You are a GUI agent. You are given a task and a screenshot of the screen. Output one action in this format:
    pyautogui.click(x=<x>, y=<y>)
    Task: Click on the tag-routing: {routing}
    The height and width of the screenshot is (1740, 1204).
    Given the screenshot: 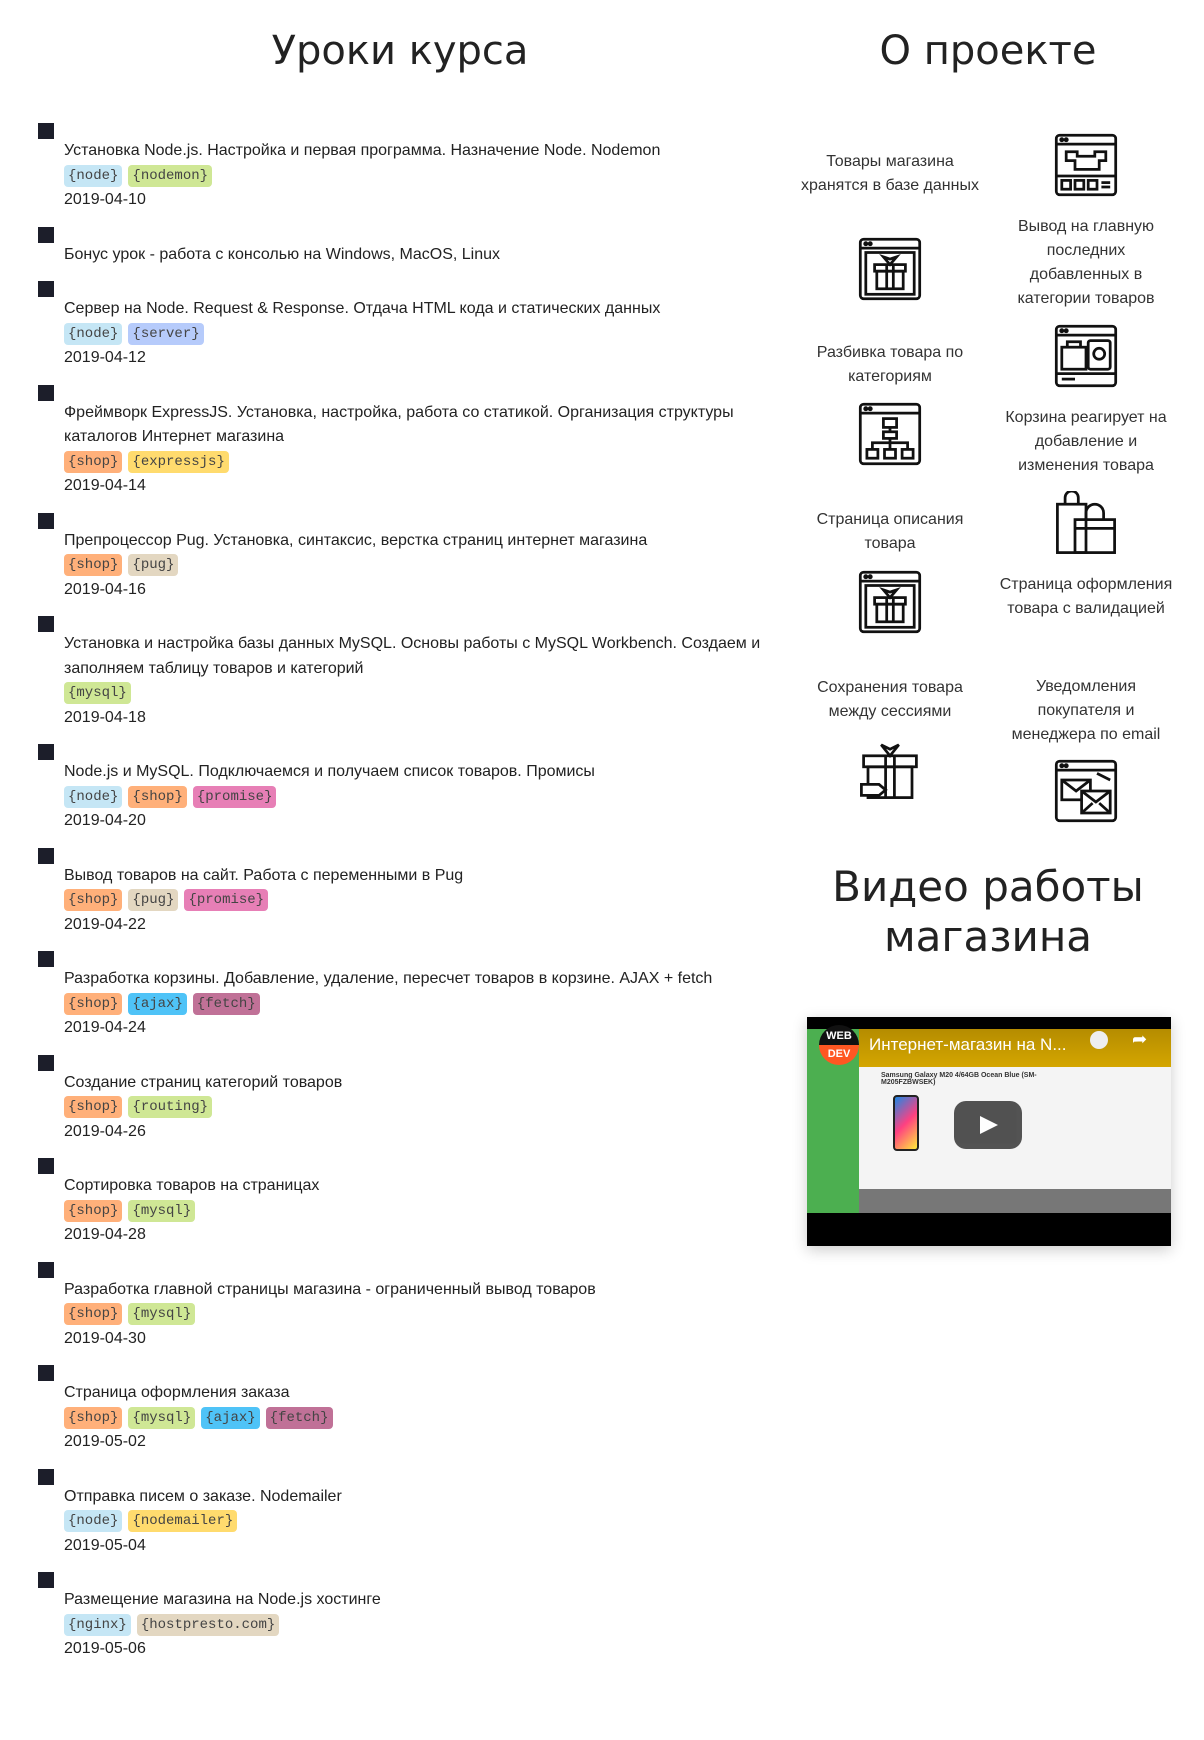 What is the action you would take?
    pyautogui.click(x=170, y=1107)
    